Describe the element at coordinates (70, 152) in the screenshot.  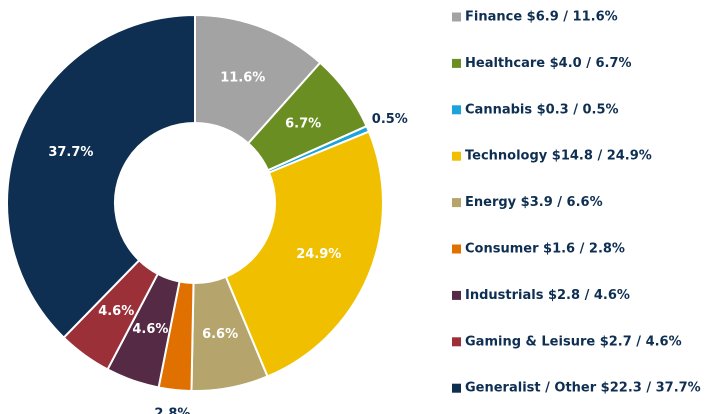
I see `data-label: 37.7%` at that location.